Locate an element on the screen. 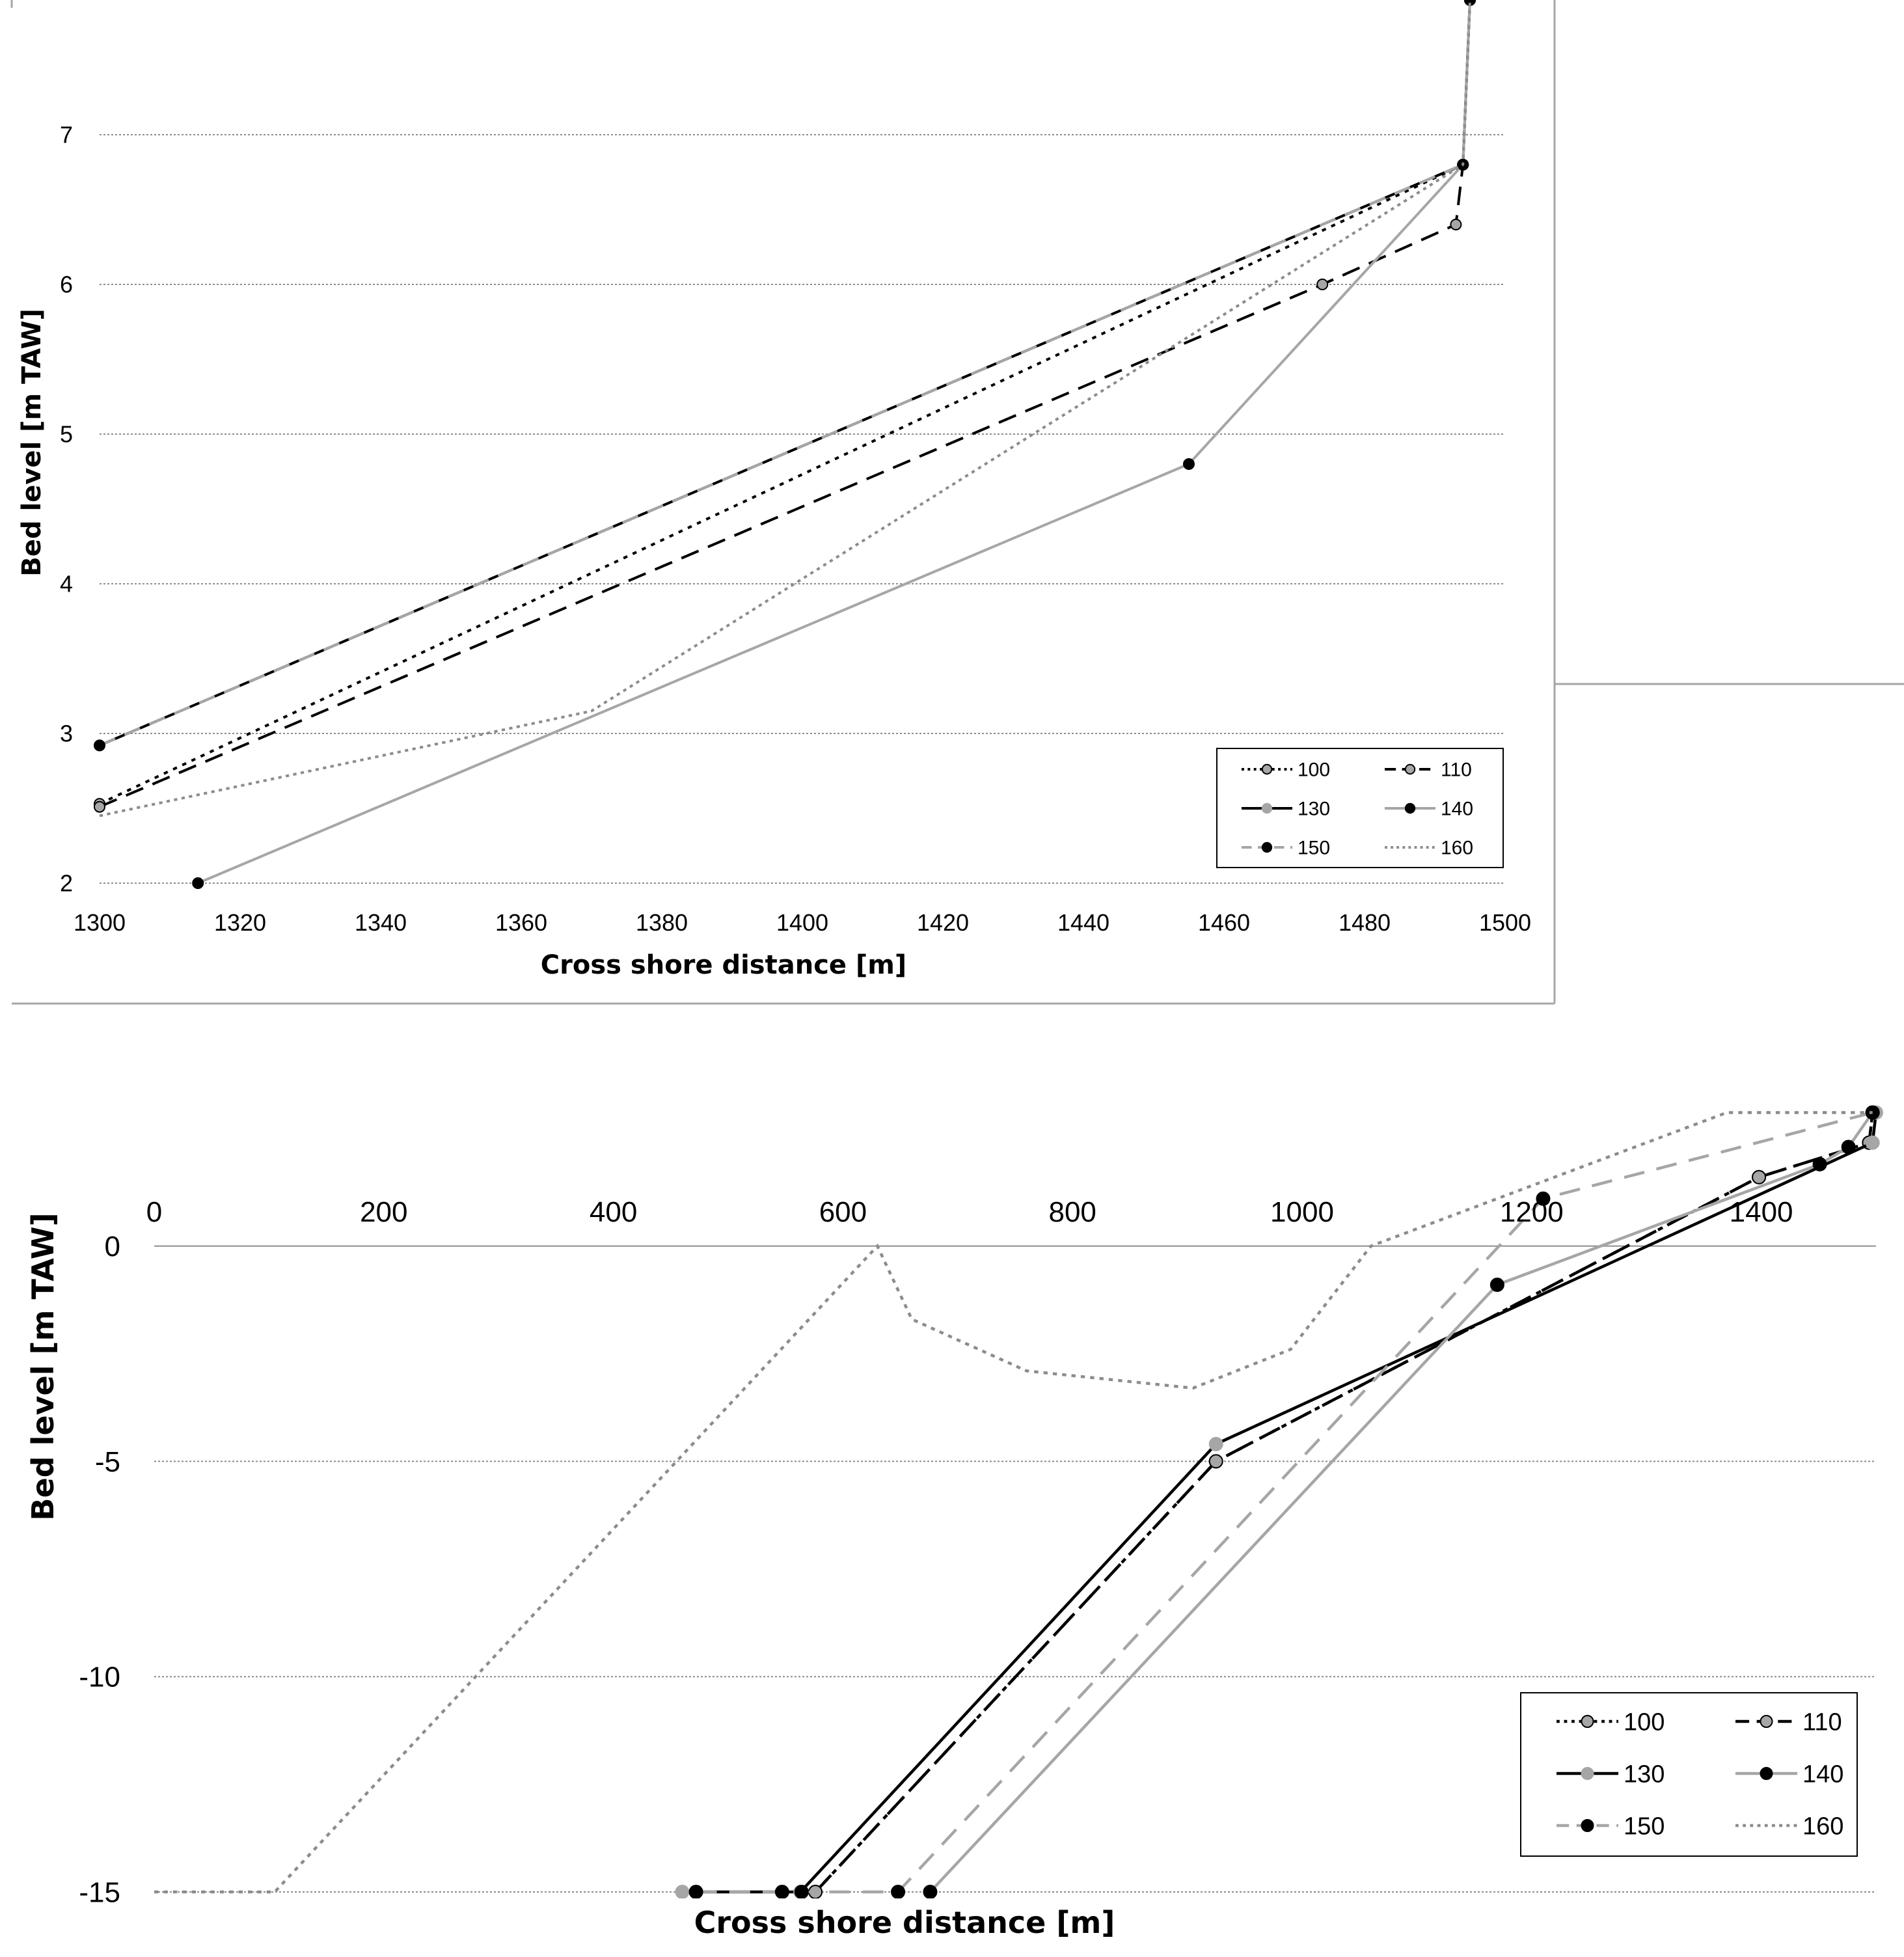 The image size is (1904, 1957). main-y-tick-label: -10 is located at coordinates (99, 1678).